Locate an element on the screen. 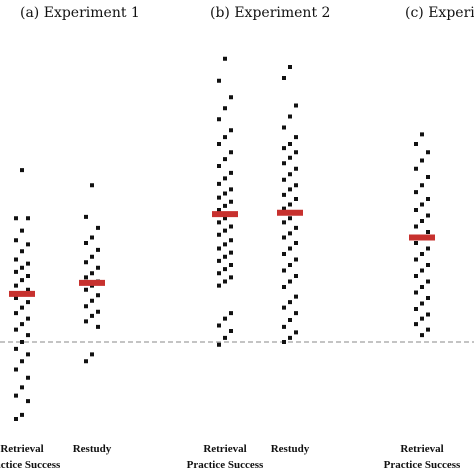 The image size is (474, 474). panel-title: (b) Experiment 2 is located at coordinates (270, 13).